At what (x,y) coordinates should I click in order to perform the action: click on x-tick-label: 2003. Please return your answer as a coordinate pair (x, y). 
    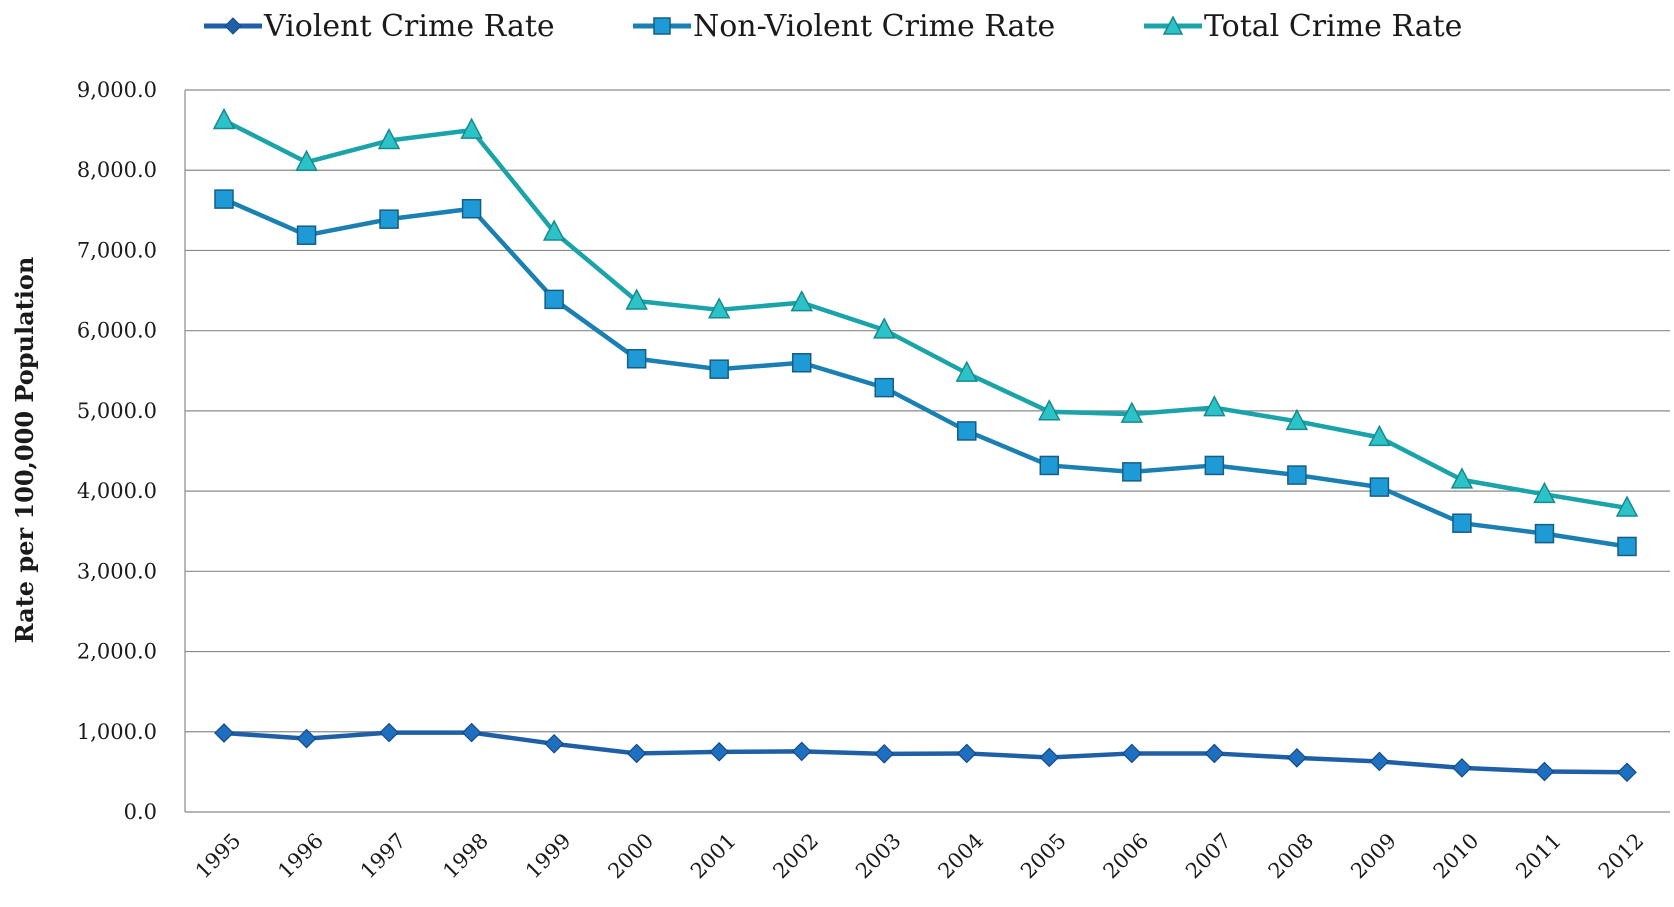
    Looking at the image, I should click on (878, 856).